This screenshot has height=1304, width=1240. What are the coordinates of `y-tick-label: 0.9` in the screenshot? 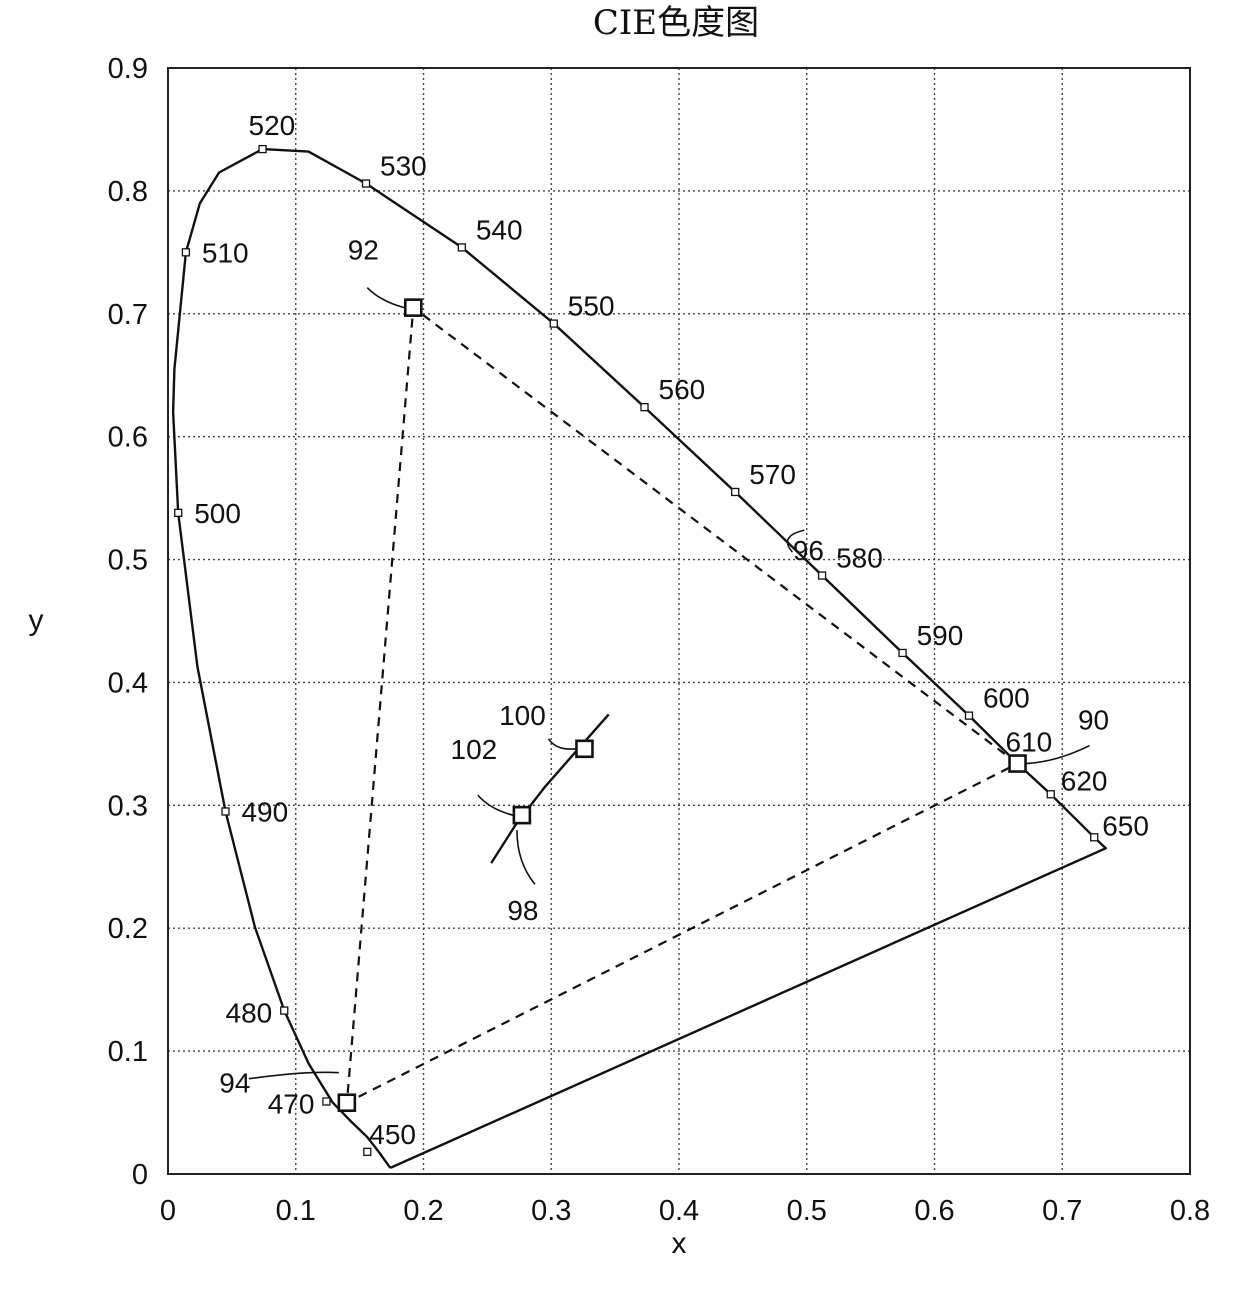 It's located at (128, 69).